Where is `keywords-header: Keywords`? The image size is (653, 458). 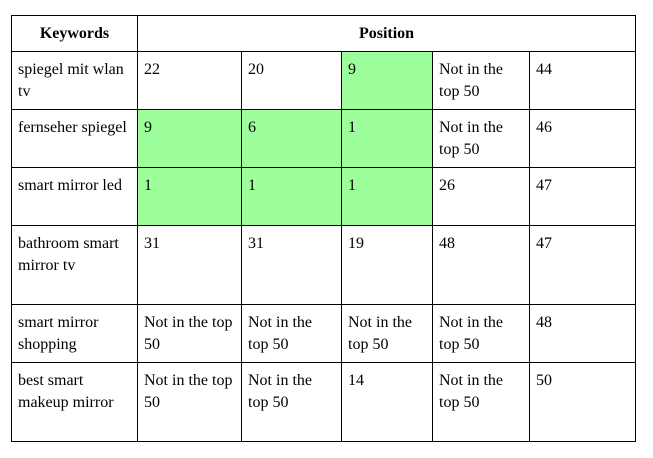
keywords-header: Keywords is located at coordinates (74, 33).